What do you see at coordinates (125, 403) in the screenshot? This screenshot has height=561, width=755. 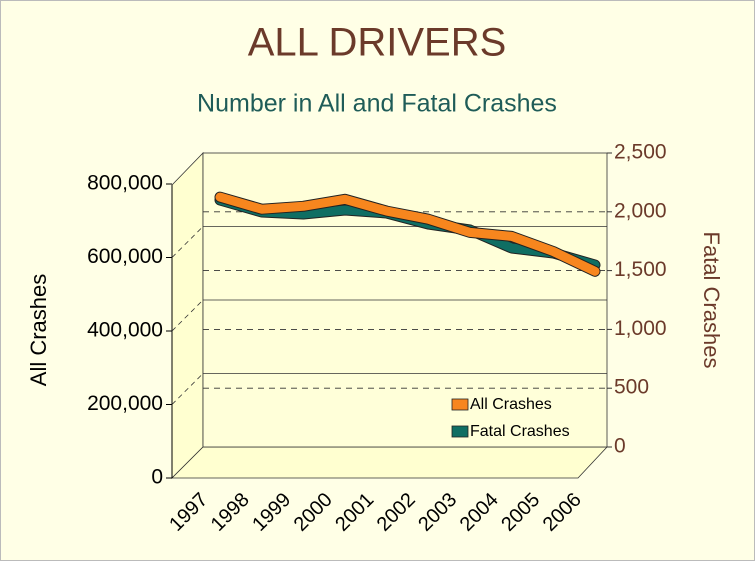 I see `y-tick-label: 200,000` at bounding box center [125, 403].